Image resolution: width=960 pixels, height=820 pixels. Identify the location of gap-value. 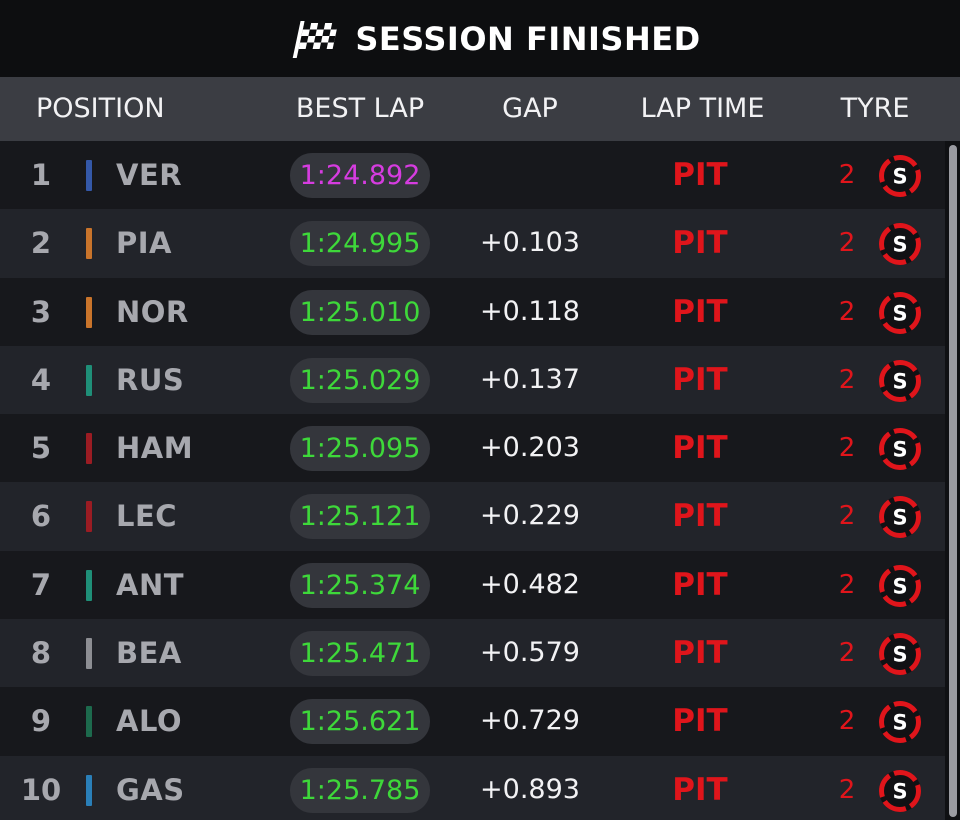
(530, 175).